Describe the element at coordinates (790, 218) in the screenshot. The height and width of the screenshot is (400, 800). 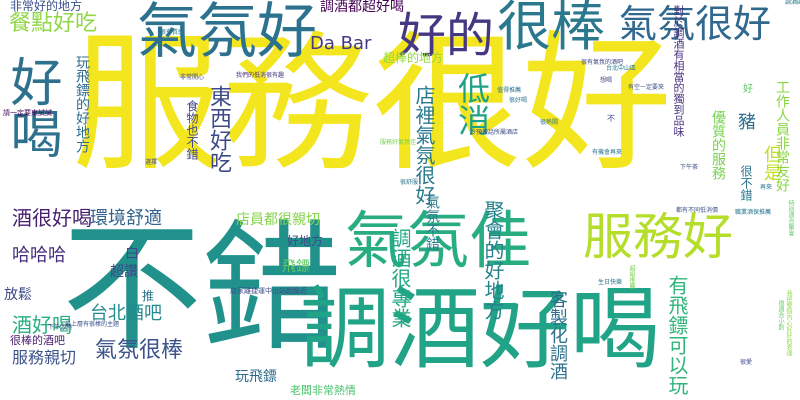
I see `word-63: 特別適合聚會` at that location.